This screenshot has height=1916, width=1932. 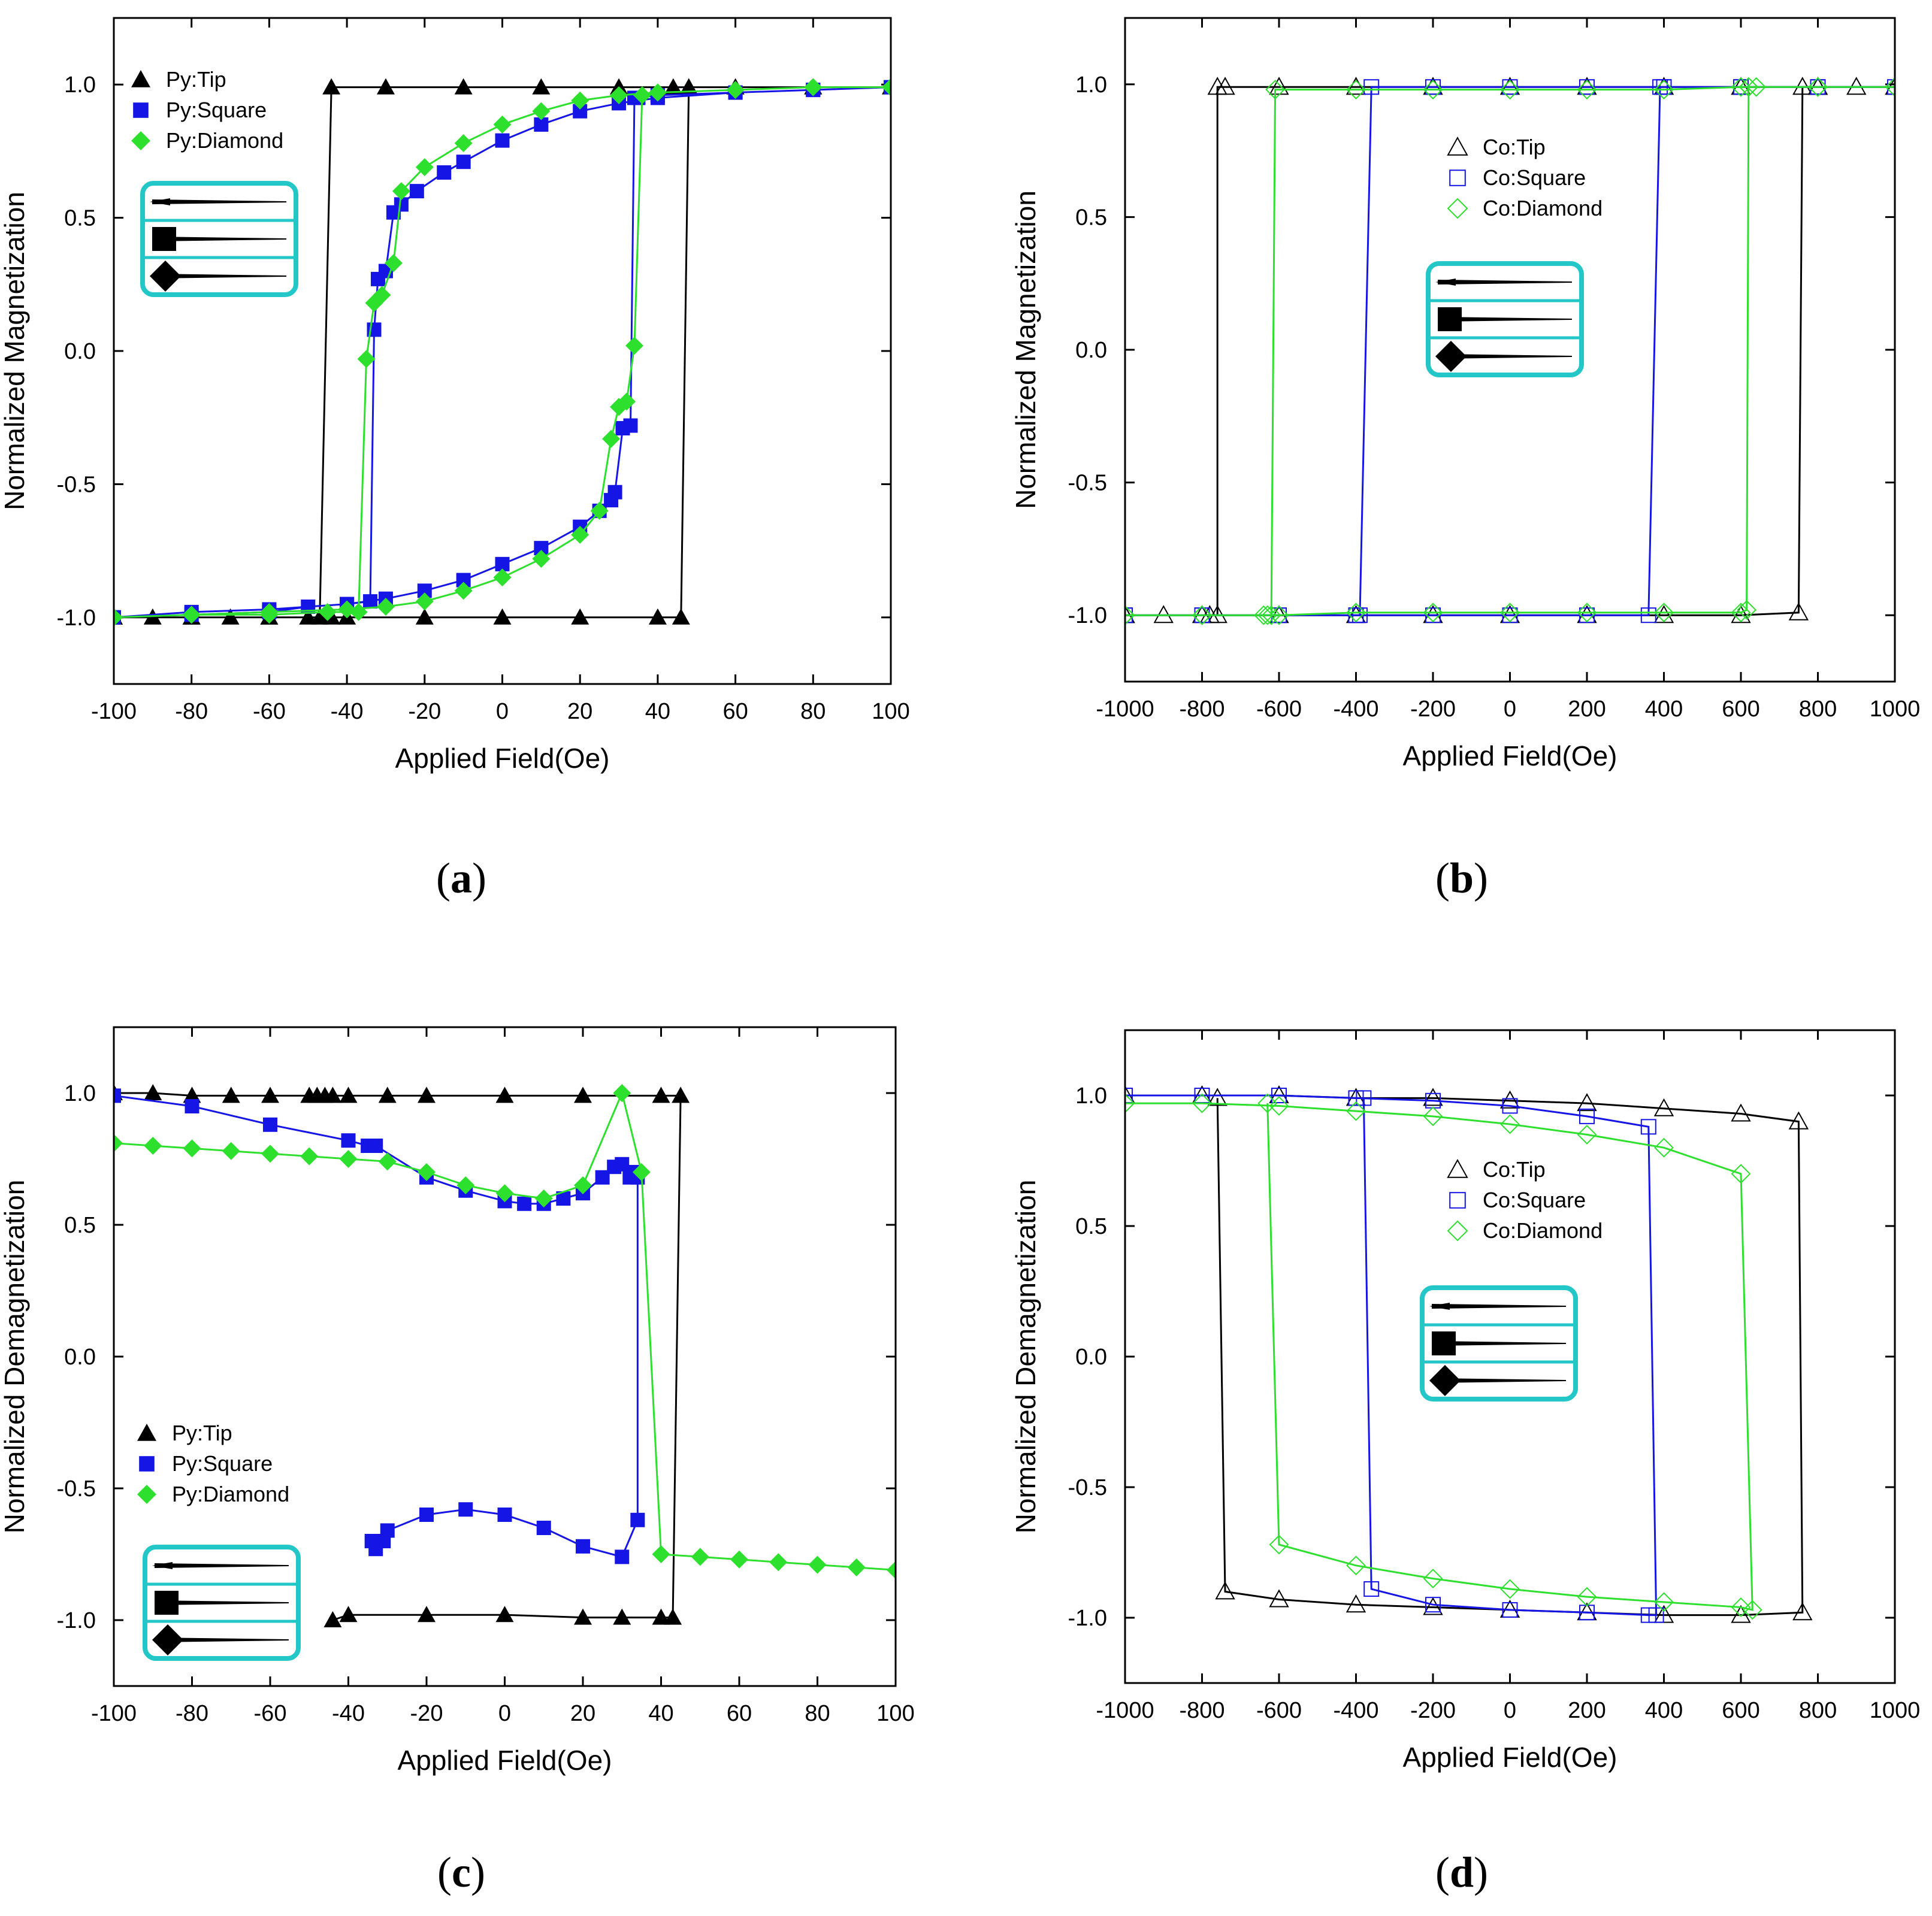 I want to click on x-tick-label: 200, so click(x=1587, y=1710).